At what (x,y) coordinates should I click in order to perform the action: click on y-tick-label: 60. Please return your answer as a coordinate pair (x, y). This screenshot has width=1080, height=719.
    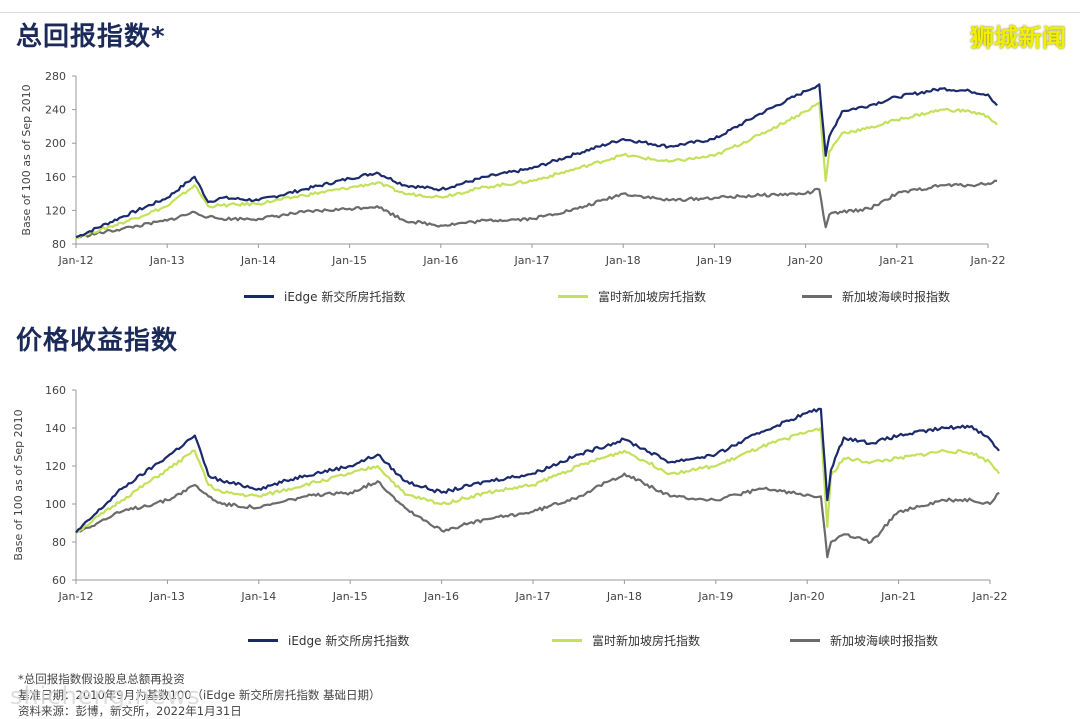
    Looking at the image, I should click on (59, 580).